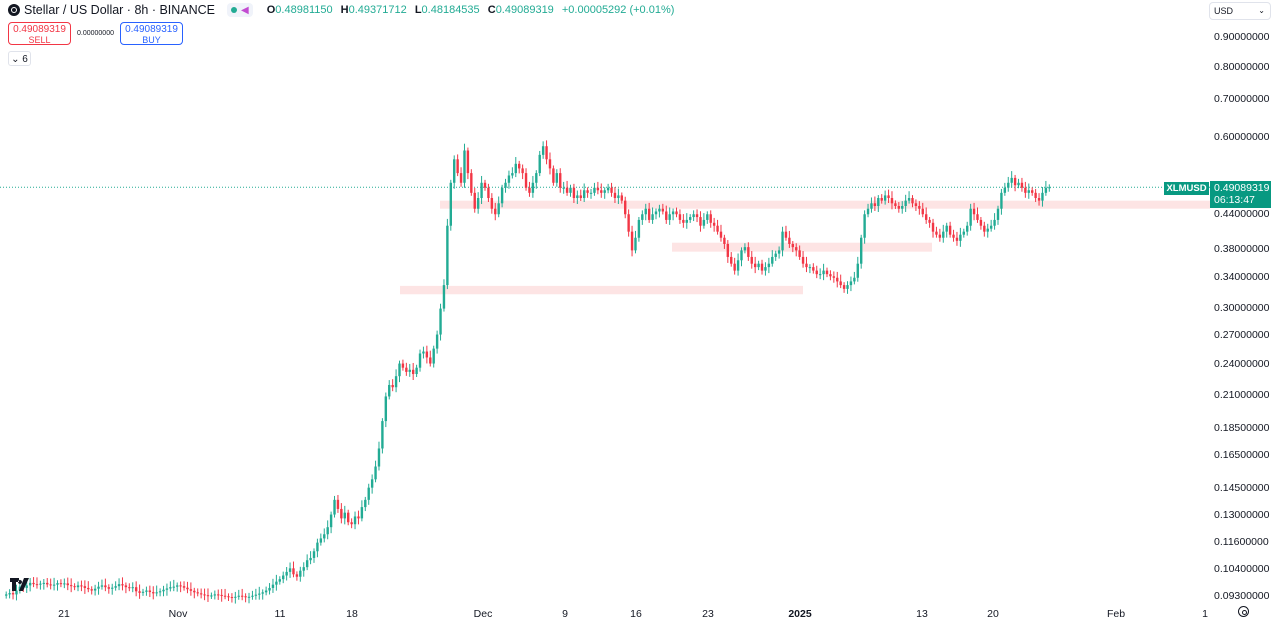  Describe the element at coordinates (1205, 614) in the screenshot. I see `time-tick-label: 1` at that location.